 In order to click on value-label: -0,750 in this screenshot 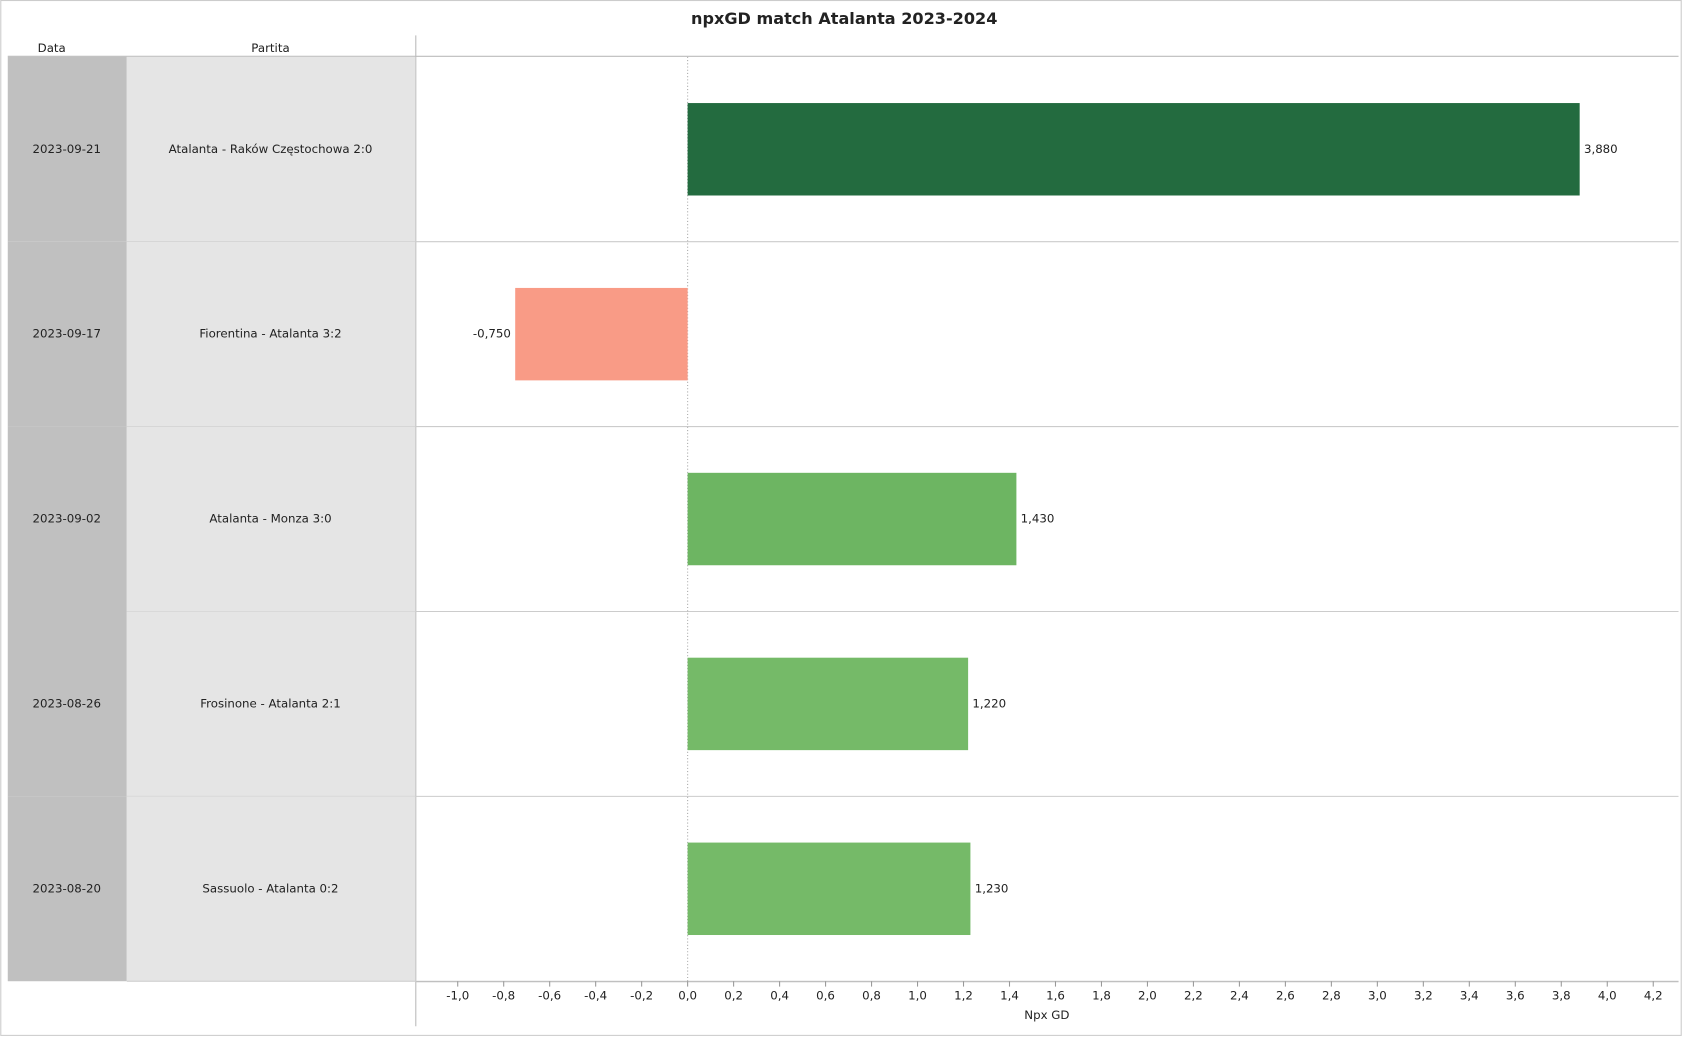, I will do `click(492, 334)`.